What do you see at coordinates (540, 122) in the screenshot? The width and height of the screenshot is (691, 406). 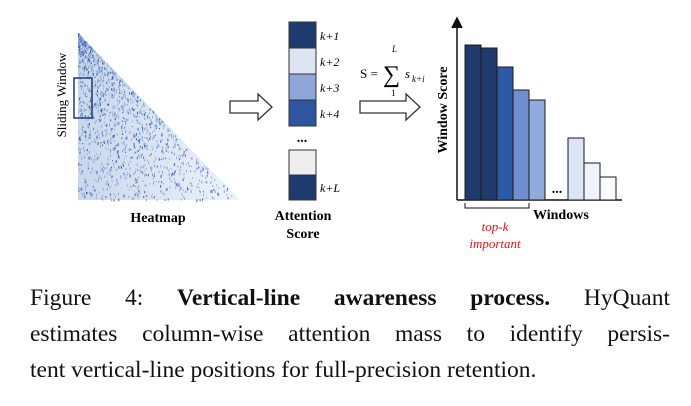 I see `window-bars` at bounding box center [540, 122].